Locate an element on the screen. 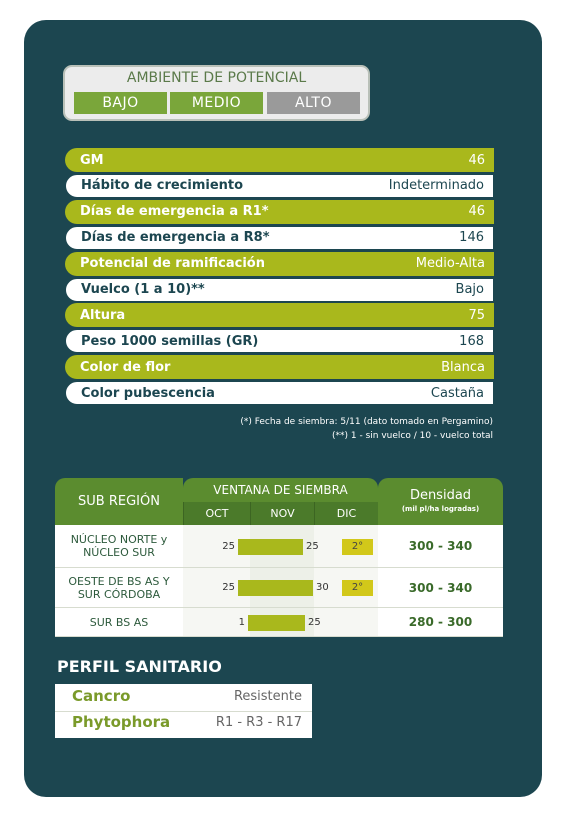  end-day: 30 is located at coordinates (322, 587).